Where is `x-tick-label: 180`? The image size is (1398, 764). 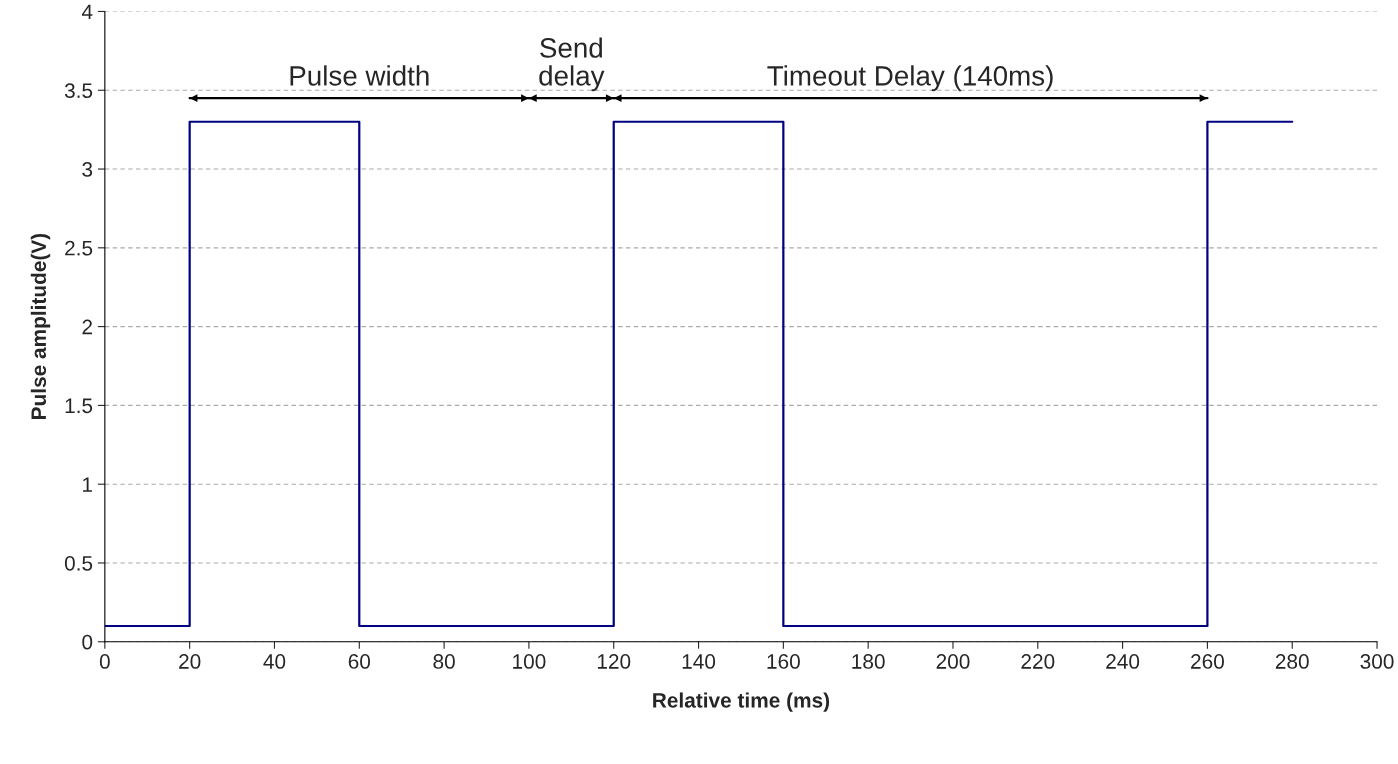 x-tick-label: 180 is located at coordinates (868, 661).